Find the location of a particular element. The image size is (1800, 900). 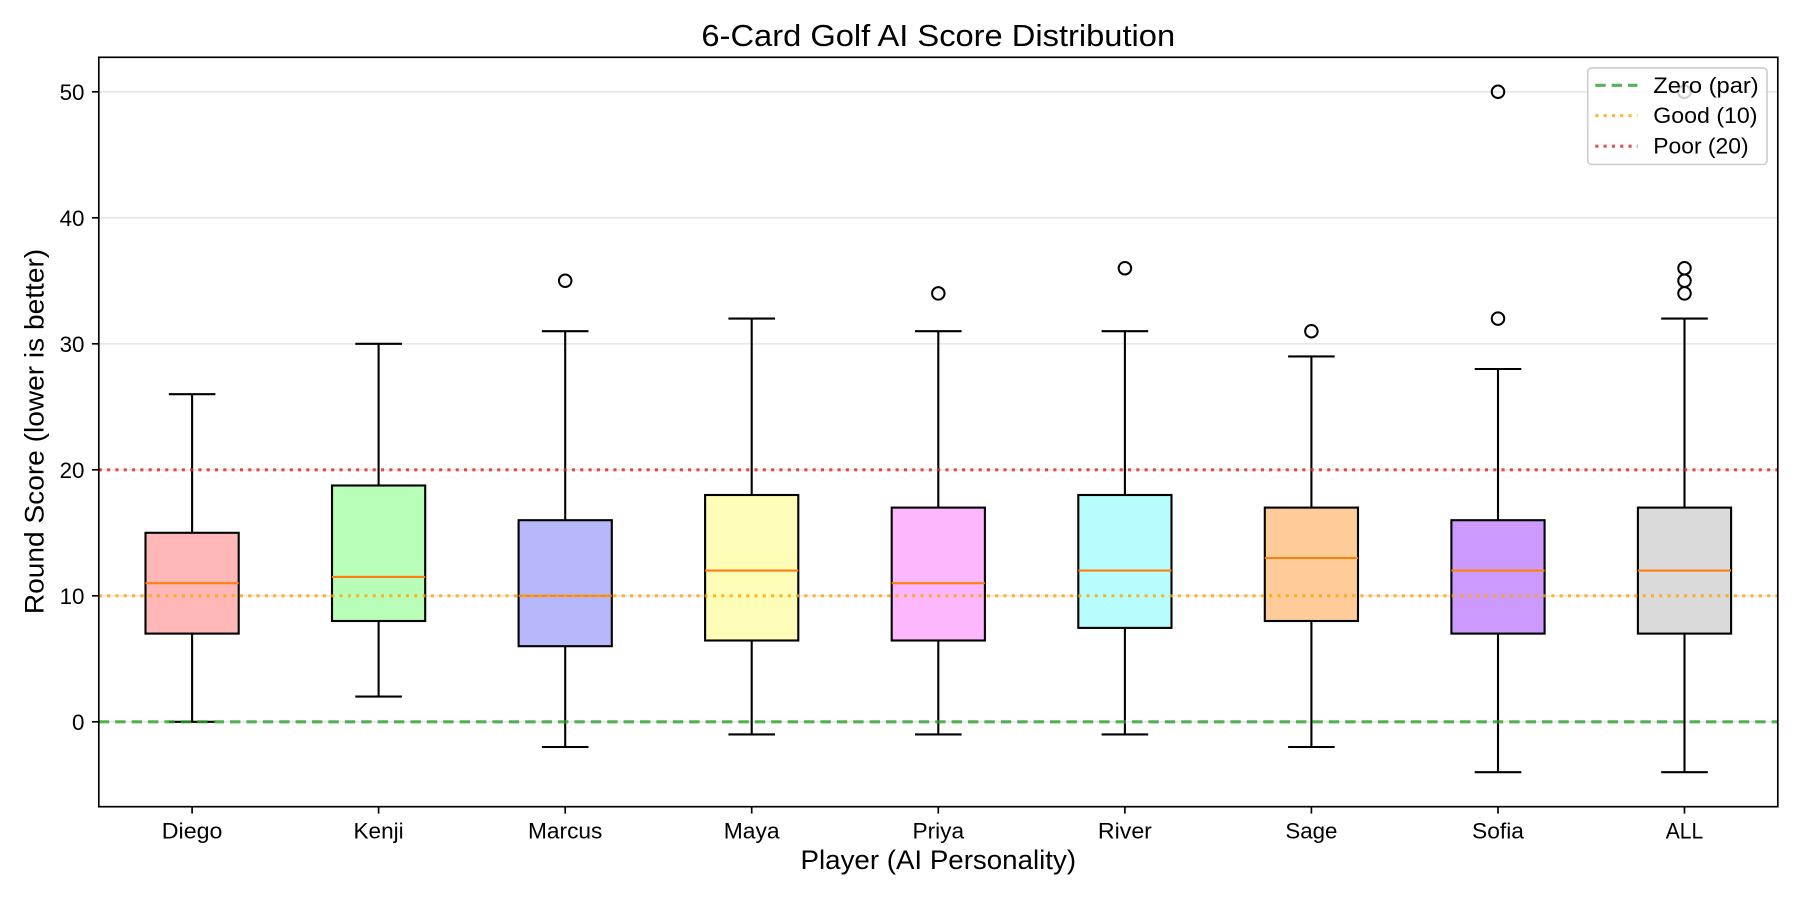

svg-text: Sofia is located at coordinates (1498, 831).